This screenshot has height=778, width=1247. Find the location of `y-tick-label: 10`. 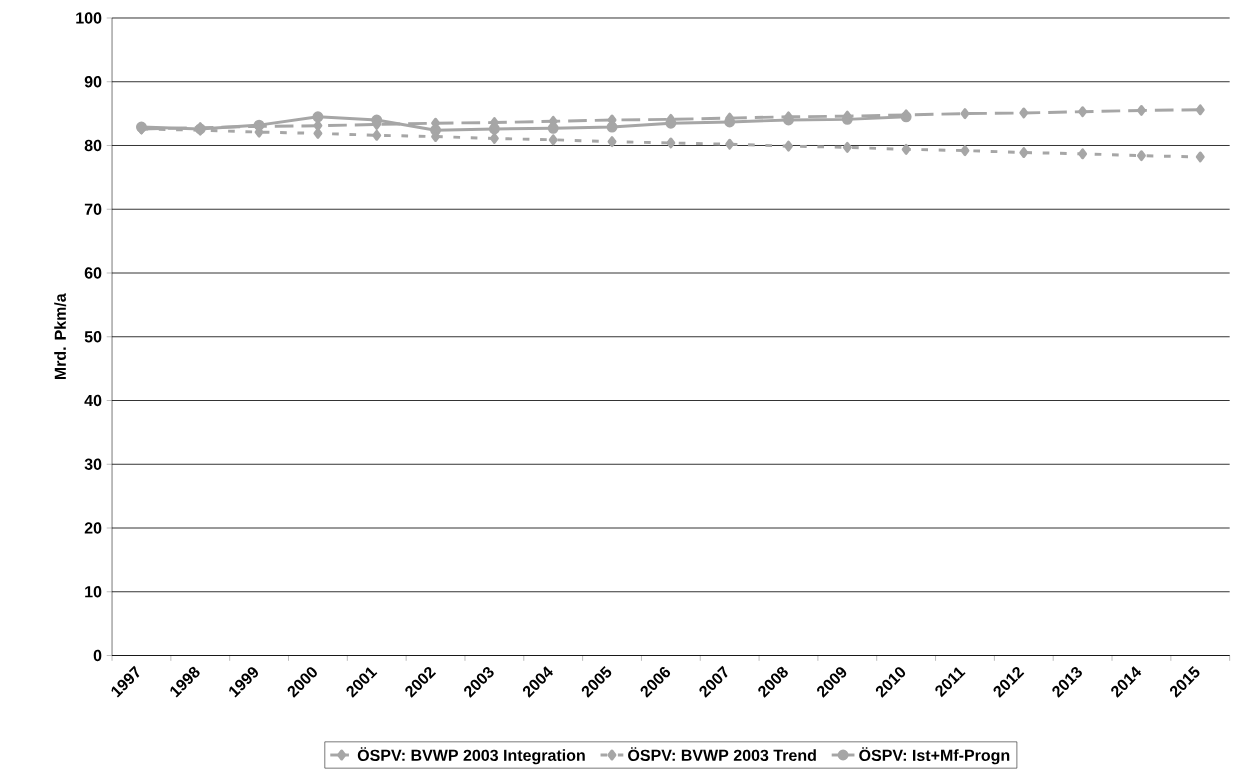

y-tick-label: 10 is located at coordinates (93, 592).